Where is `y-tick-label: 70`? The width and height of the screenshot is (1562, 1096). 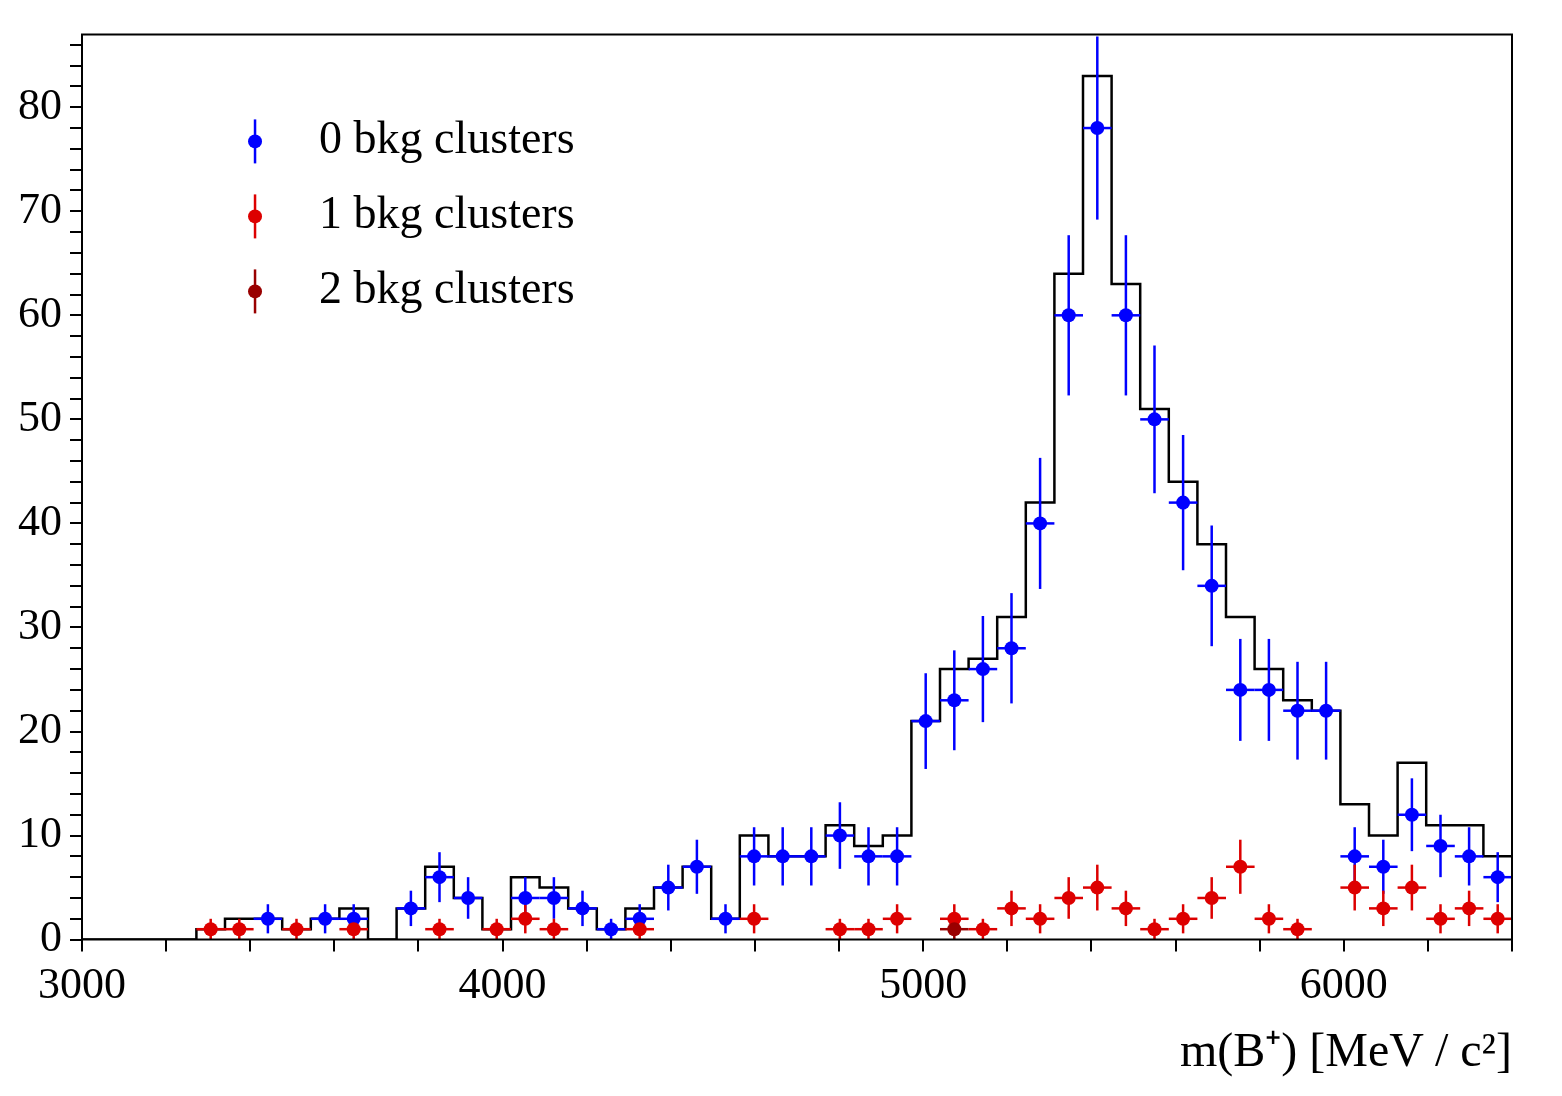 y-tick-label: 70 is located at coordinates (40, 208).